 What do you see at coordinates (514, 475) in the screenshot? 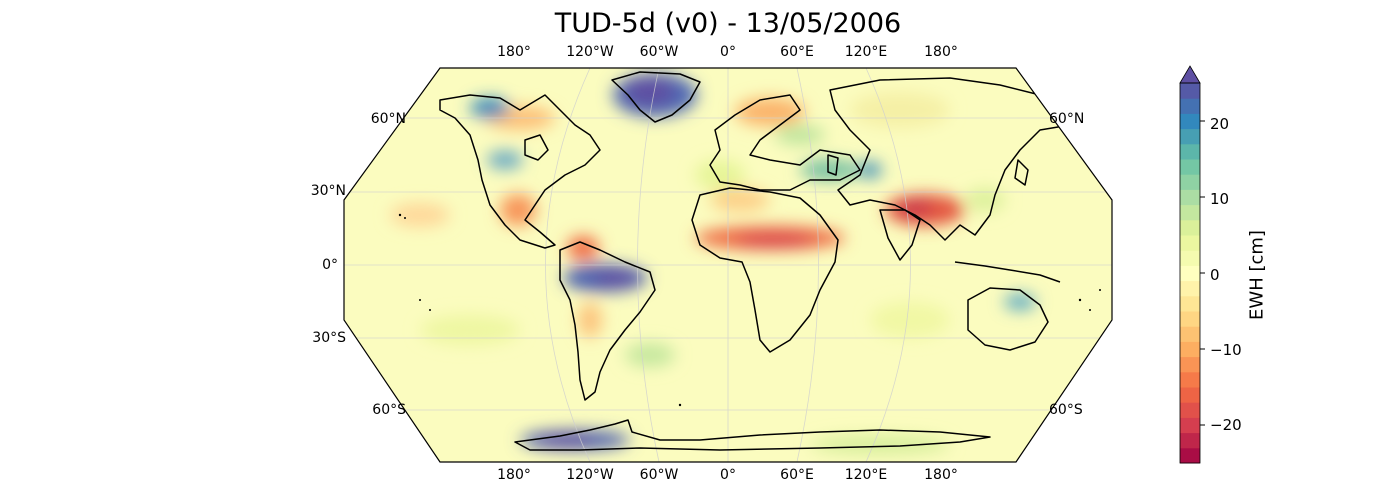
I see `lon-label-bottom-180w: 180°` at bounding box center [514, 475].